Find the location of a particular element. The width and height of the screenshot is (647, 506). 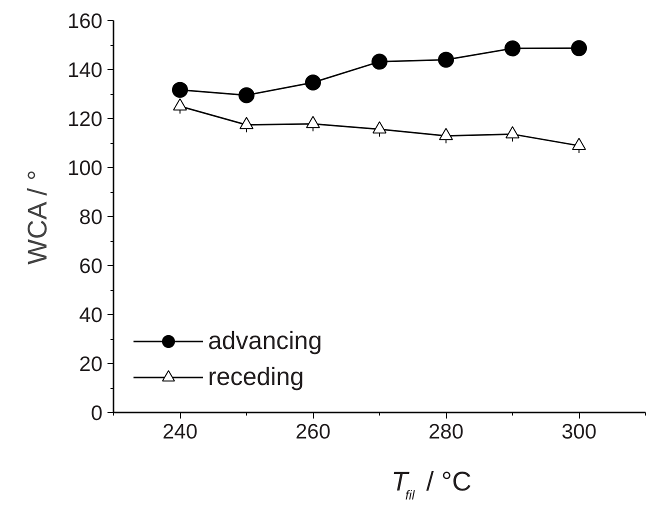

y-axis-title: WCA / ° is located at coordinates (37, 217).